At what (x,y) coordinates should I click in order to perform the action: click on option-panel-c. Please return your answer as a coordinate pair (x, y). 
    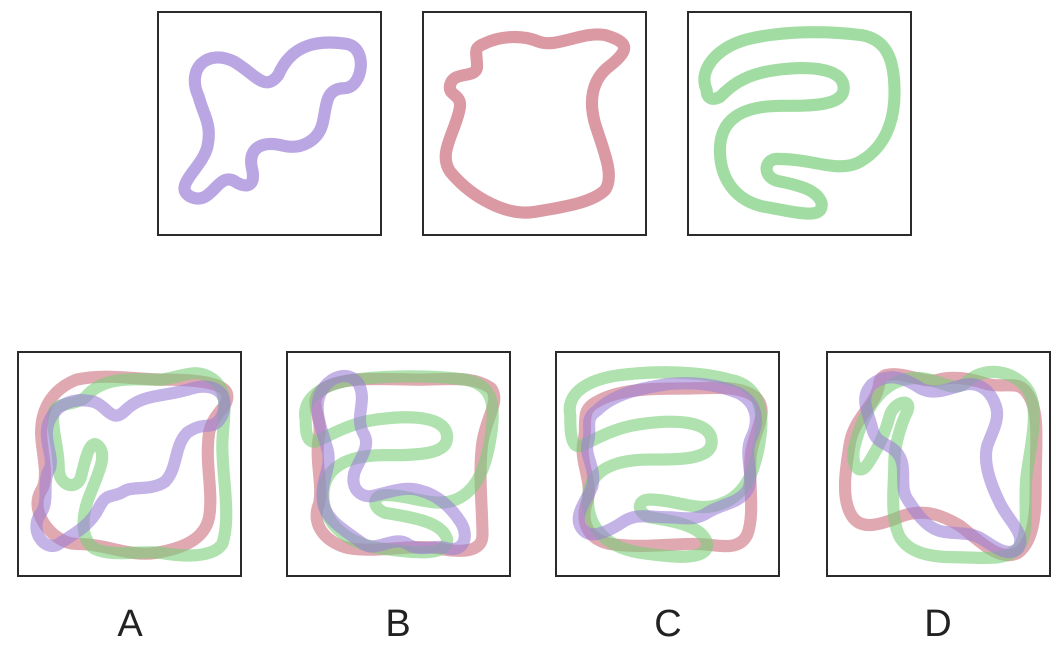
    Looking at the image, I should click on (667, 464).